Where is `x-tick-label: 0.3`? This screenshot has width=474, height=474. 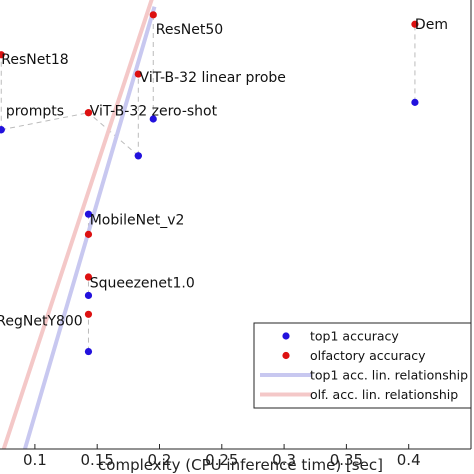 x-tick-label: 0.3 is located at coordinates (284, 460).